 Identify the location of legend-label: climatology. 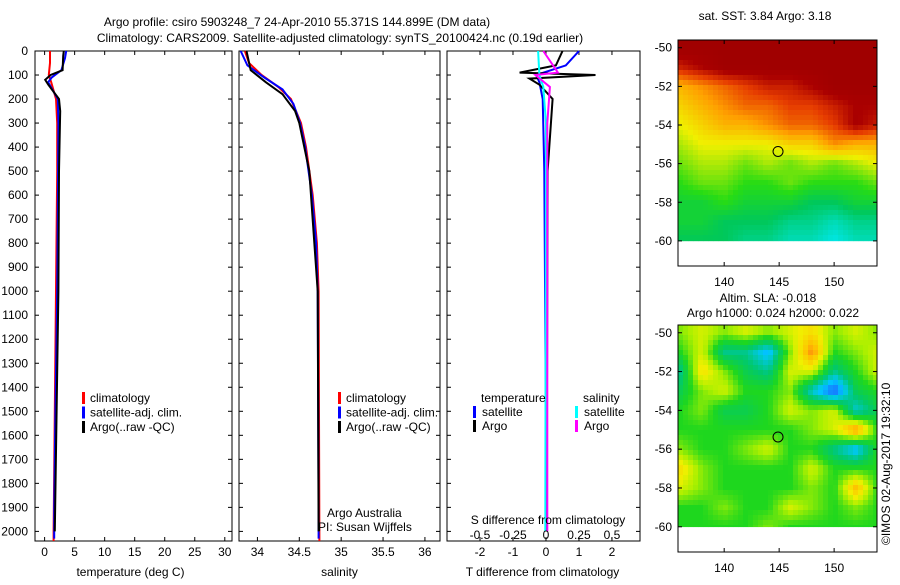
(376, 398).